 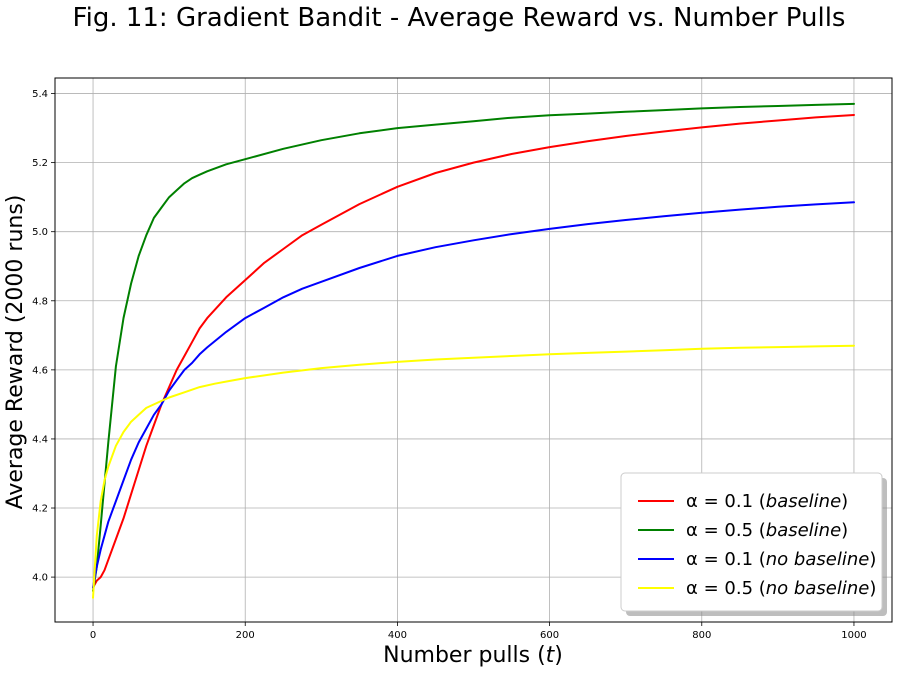 I want to click on y-tick-label: 5.4, so click(x=40, y=94).